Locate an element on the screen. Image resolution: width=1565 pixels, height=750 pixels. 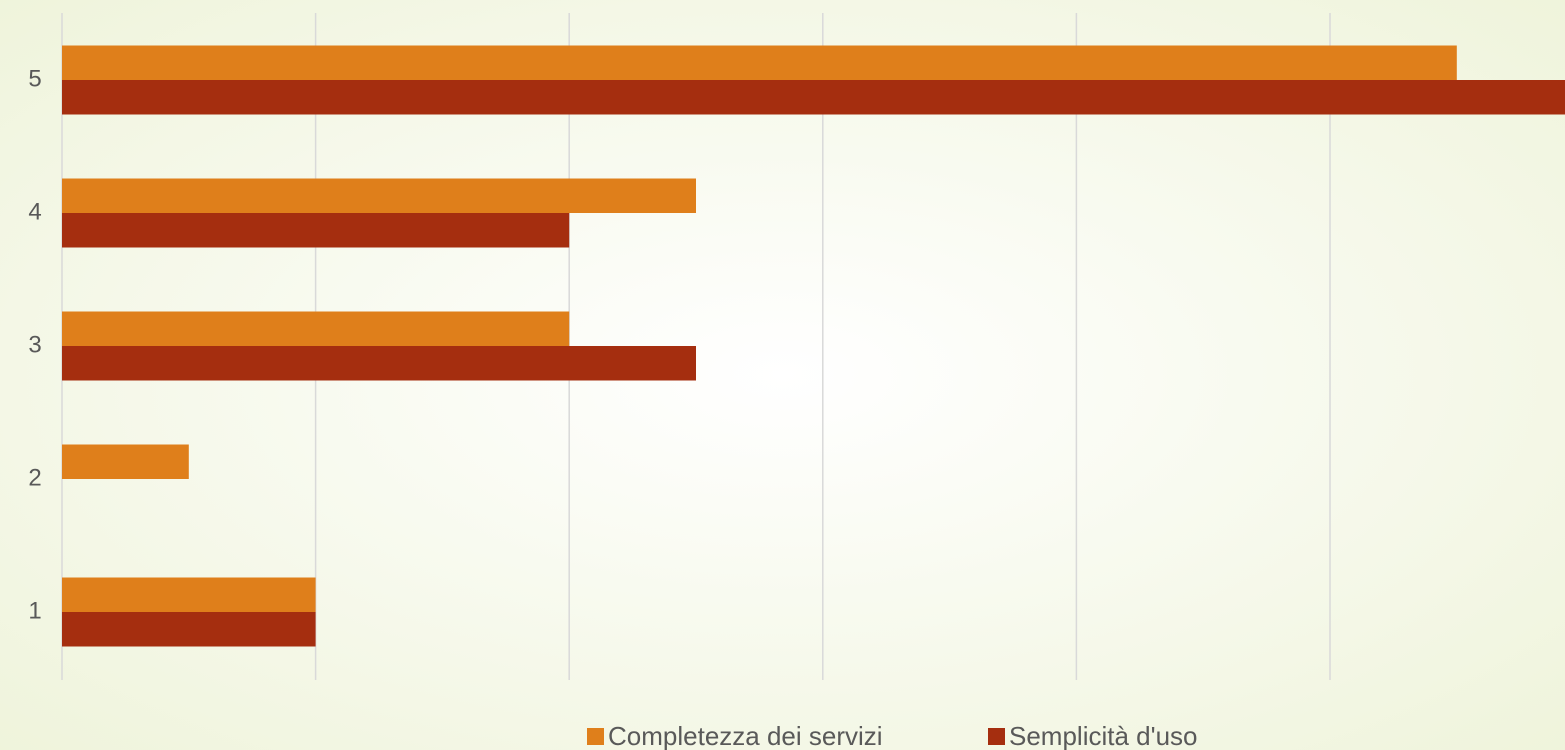
y-tick-label: 2 is located at coordinates (34, 477).